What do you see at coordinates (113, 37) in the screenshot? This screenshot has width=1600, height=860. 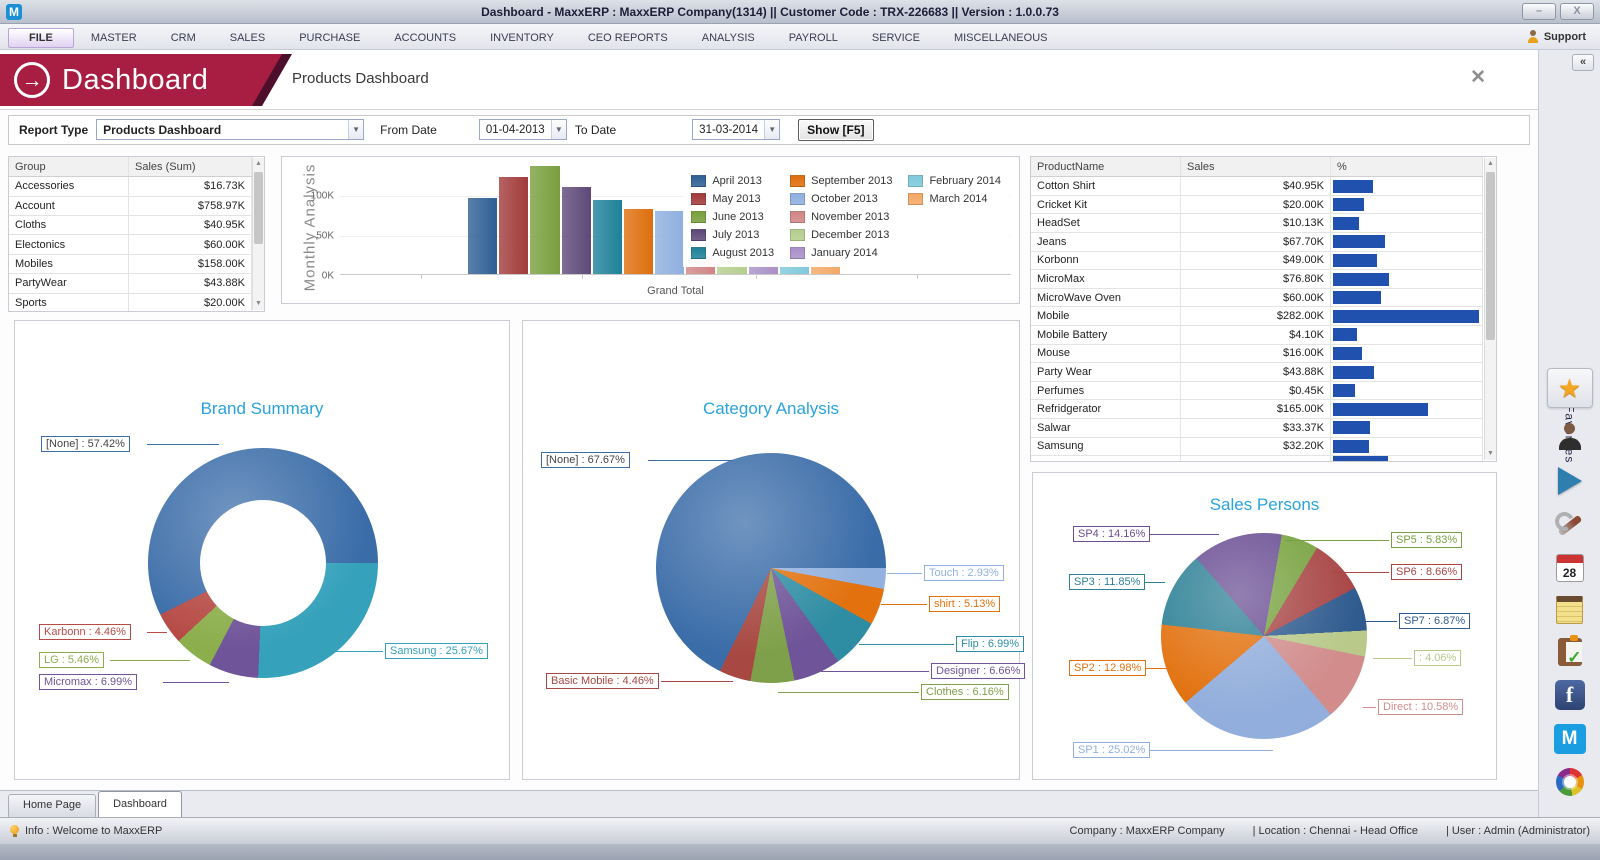 I see `menu-item-master: MASTER` at bounding box center [113, 37].